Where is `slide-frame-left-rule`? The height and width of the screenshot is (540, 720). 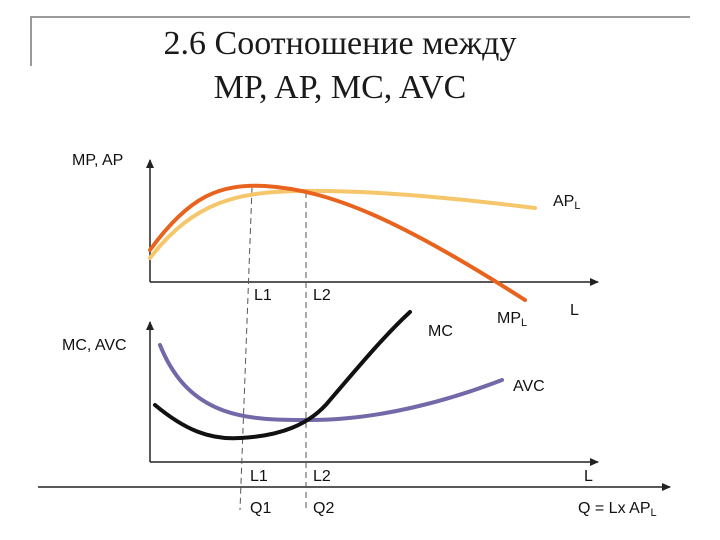
slide-frame-left-rule is located at coordinates (31, 41).